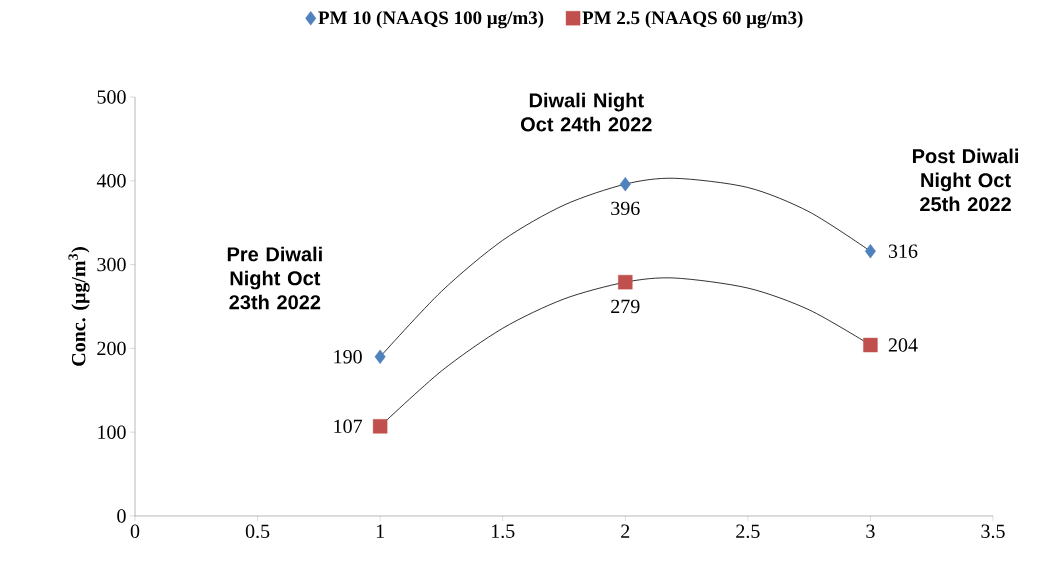 The height and width of the screenshot is (577, 1053). Describe the element at coordinates (274, 278) in the screenshot. I see `annotation: Pre Diwali Night Oct 23th 2022` at that location.